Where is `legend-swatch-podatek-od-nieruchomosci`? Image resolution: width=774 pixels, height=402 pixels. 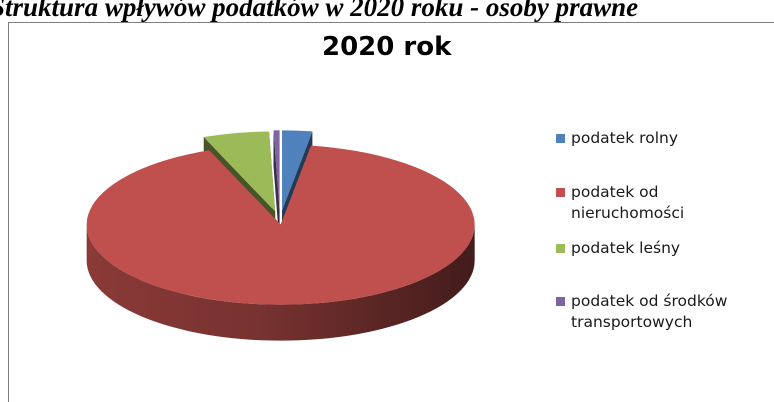
legend-swatch-podatek-od-nieruchomosci is located at coordinates (560, 192).